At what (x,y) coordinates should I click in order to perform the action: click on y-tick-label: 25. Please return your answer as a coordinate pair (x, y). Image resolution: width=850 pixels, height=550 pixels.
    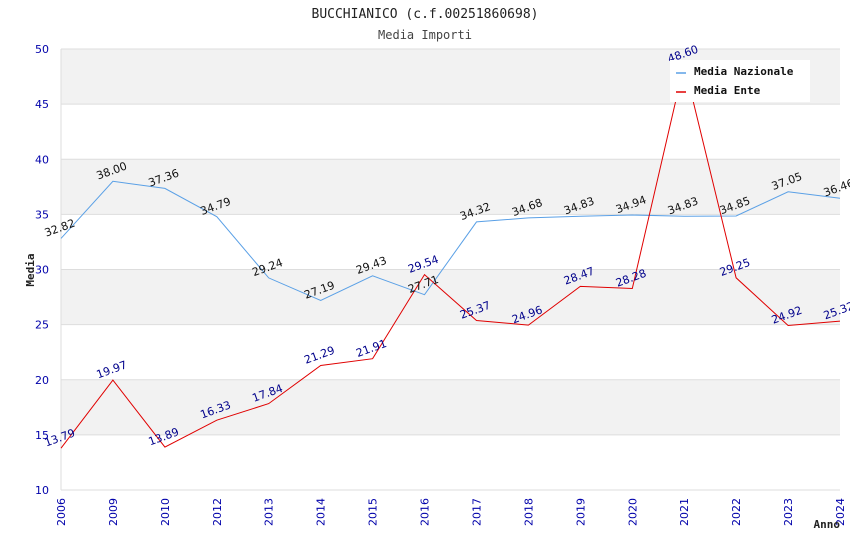
    Looking at the image, I should click on (42, 325).